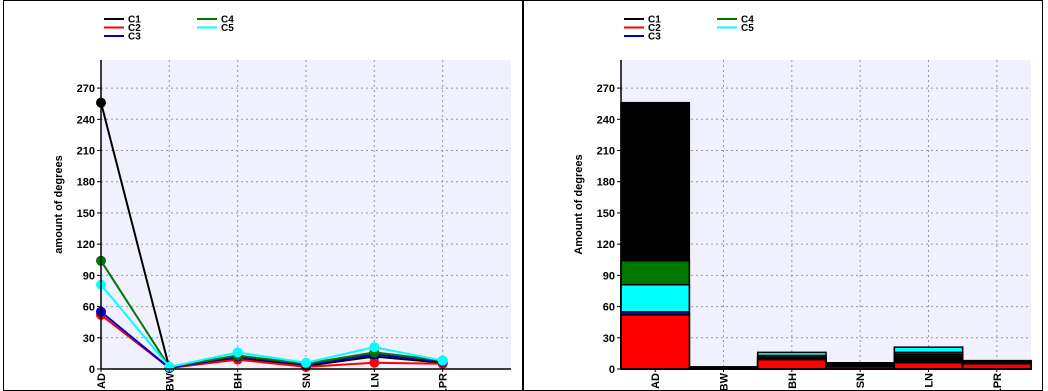  Describe the element at coordinates (271, 340) in the screenshot. I see `series-line-c3` at that location.